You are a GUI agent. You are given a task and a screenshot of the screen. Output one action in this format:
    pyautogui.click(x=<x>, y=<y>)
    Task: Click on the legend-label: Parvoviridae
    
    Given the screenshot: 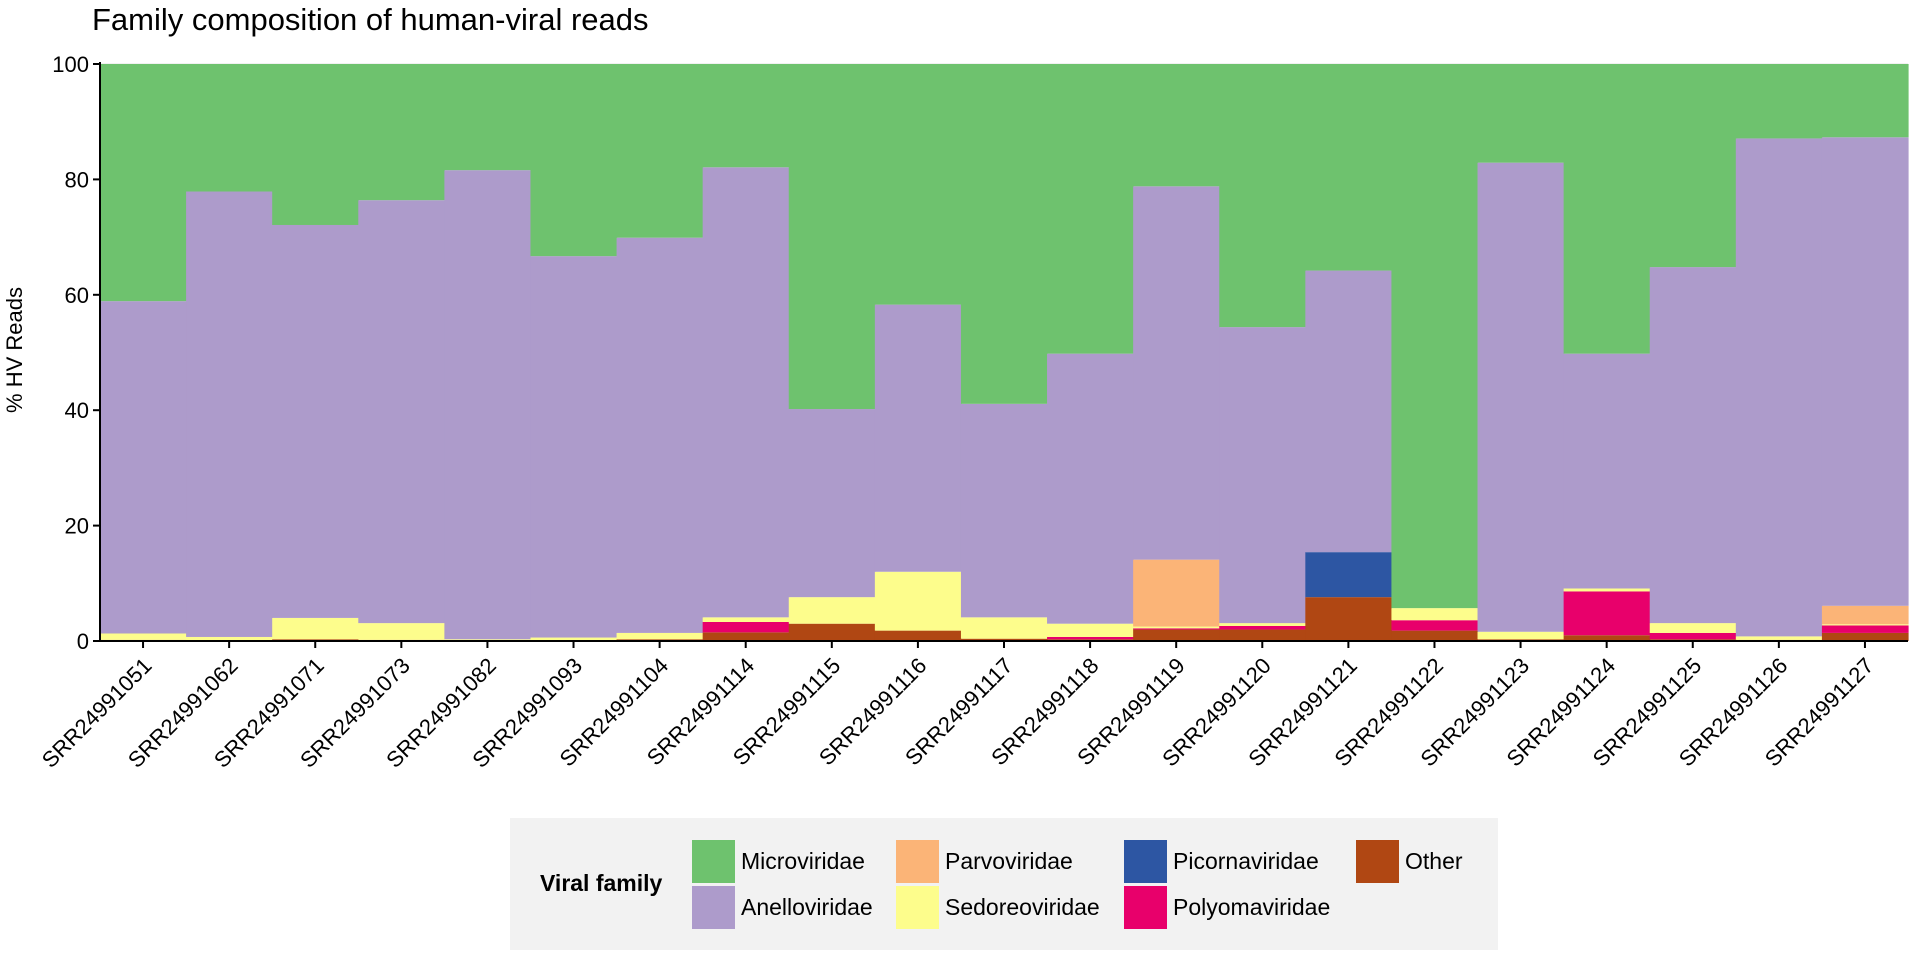 What is the action you would take?
    pyautogui.click(x=1009, y=860)
    